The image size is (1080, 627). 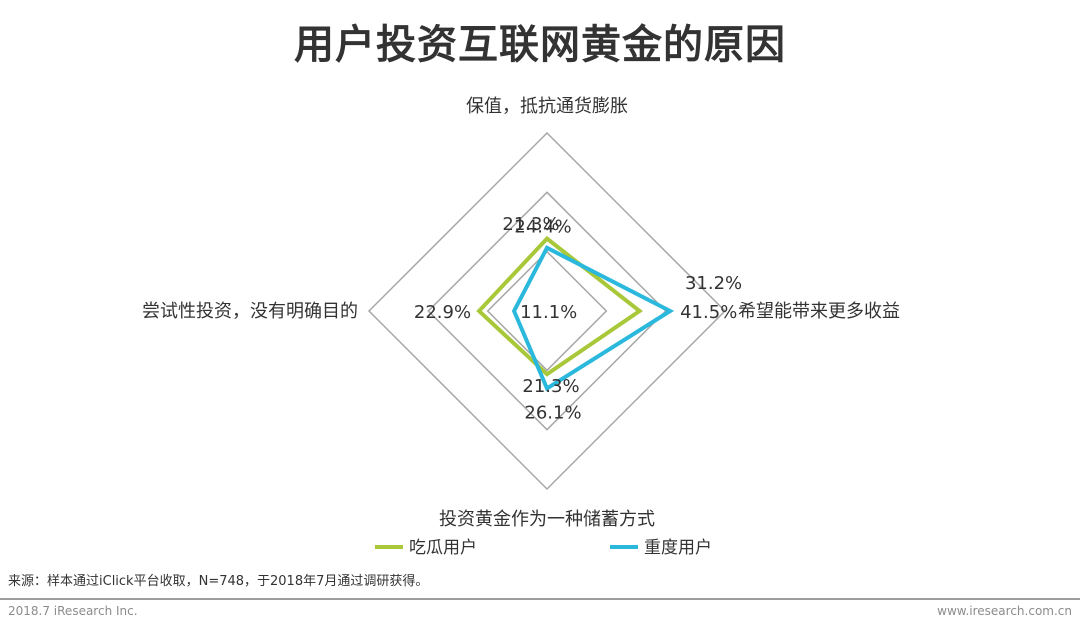 I want to click on footer-copyright: 2018.7 iResearch Inc., so click(x=73, y=611).